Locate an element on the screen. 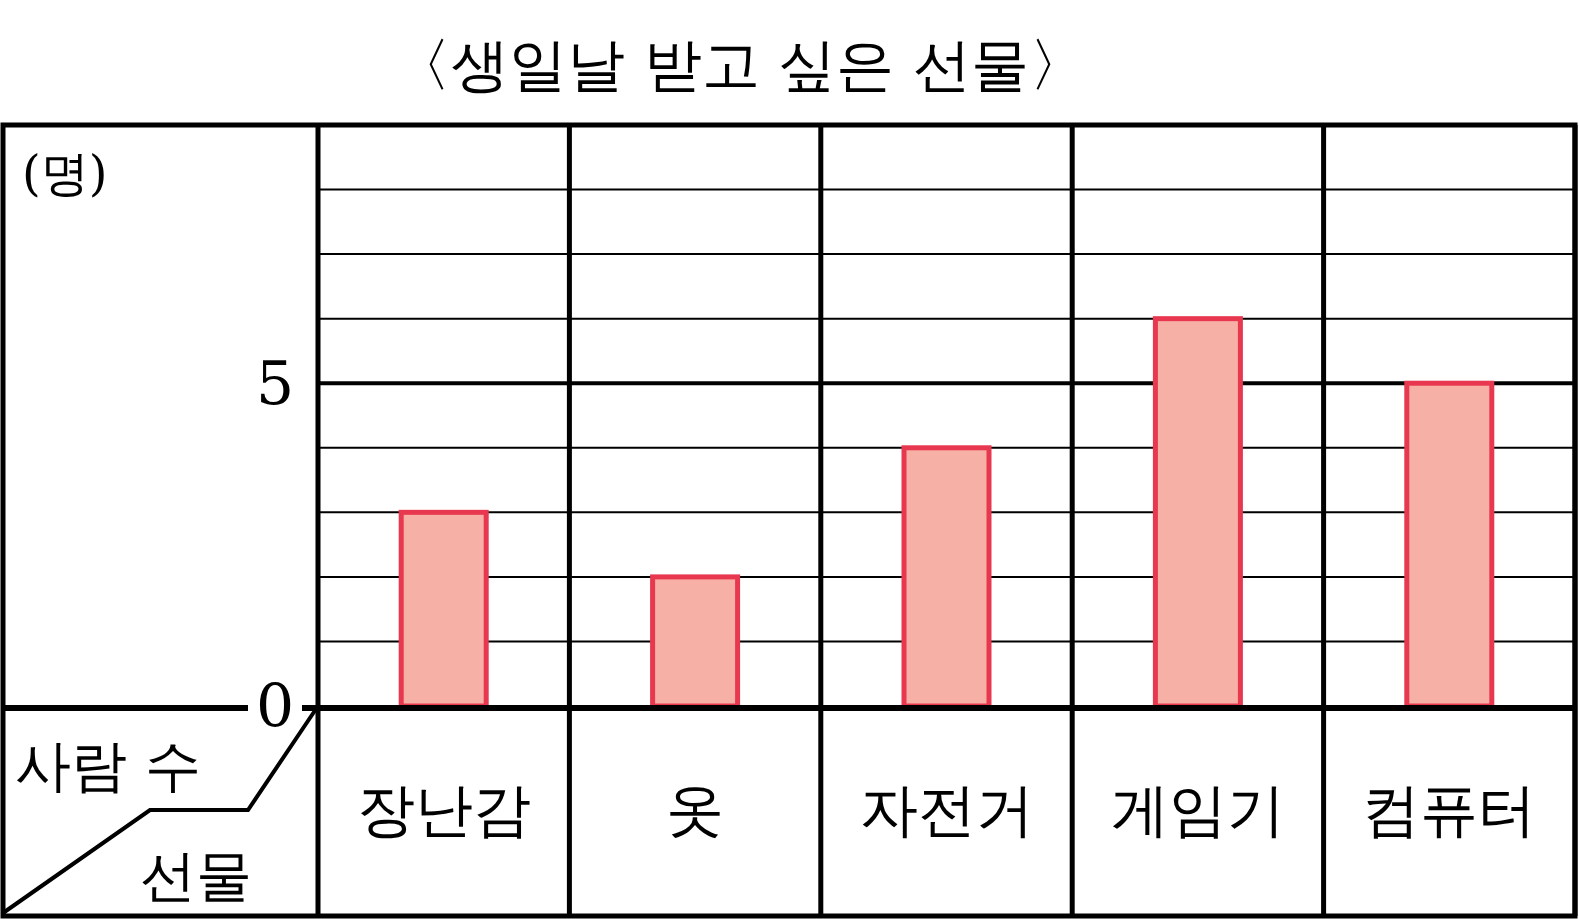 This screenshot has height=919, width=1579. x-tick-label: 옷 is located at coordinates (695, 810).